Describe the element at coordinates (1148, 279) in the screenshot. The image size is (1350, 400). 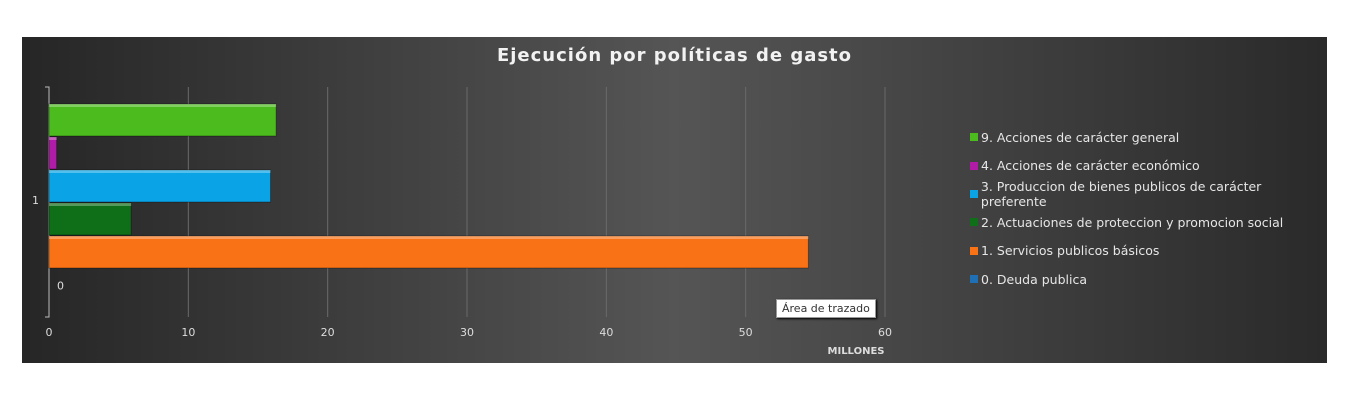
I see `legend-item: 0. Deuda publica` at that location.